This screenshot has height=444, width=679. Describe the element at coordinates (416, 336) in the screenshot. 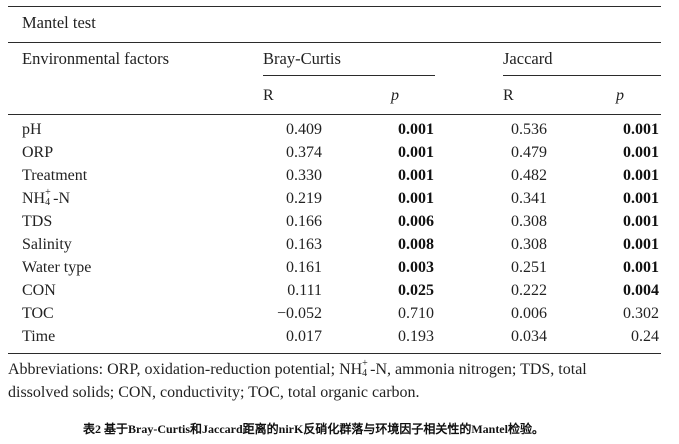

I see `bray-curtis-p-value: 0.193` at that location.